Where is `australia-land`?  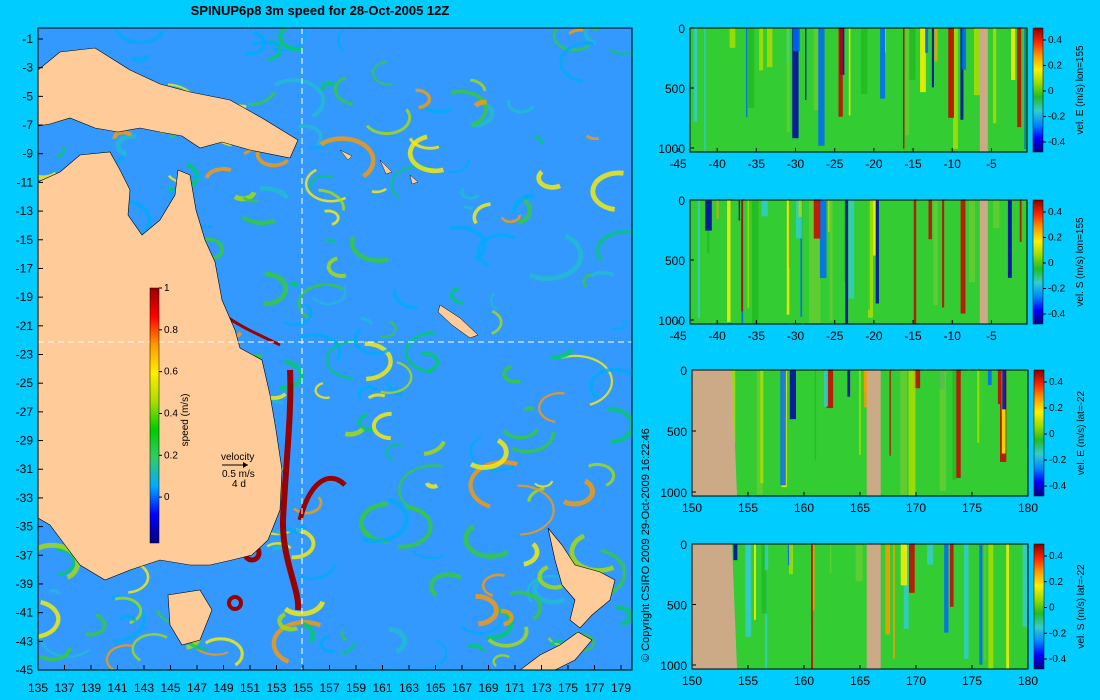
australia-land is located at coordinates (160, 366).